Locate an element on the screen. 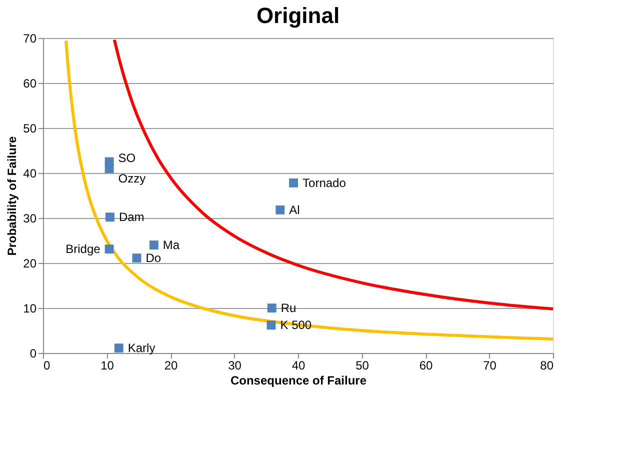 Image resolution: width=633 pixels, height=456 pixels. y-tick-label: 0 is located at coordinates (33, 353).